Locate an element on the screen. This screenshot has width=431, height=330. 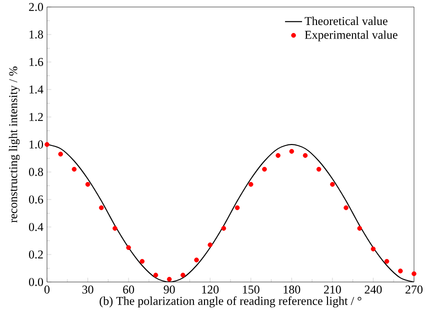
y-tick-label: 1.0 is located at coordinates (37, 144).